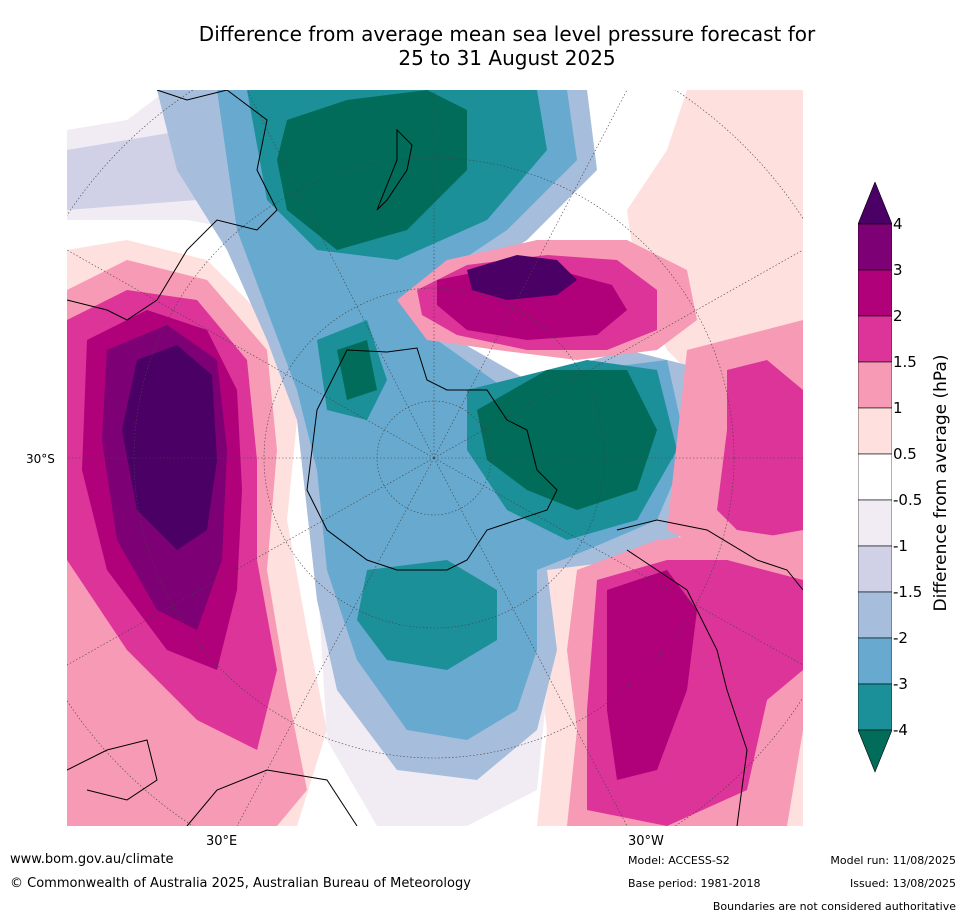 This screenshot has height=919, width=965. What do you see at coordinates (875, 339) in the screenshot?
I see `colorbar-segment-1.5to2` at bounding box center [875, 339].